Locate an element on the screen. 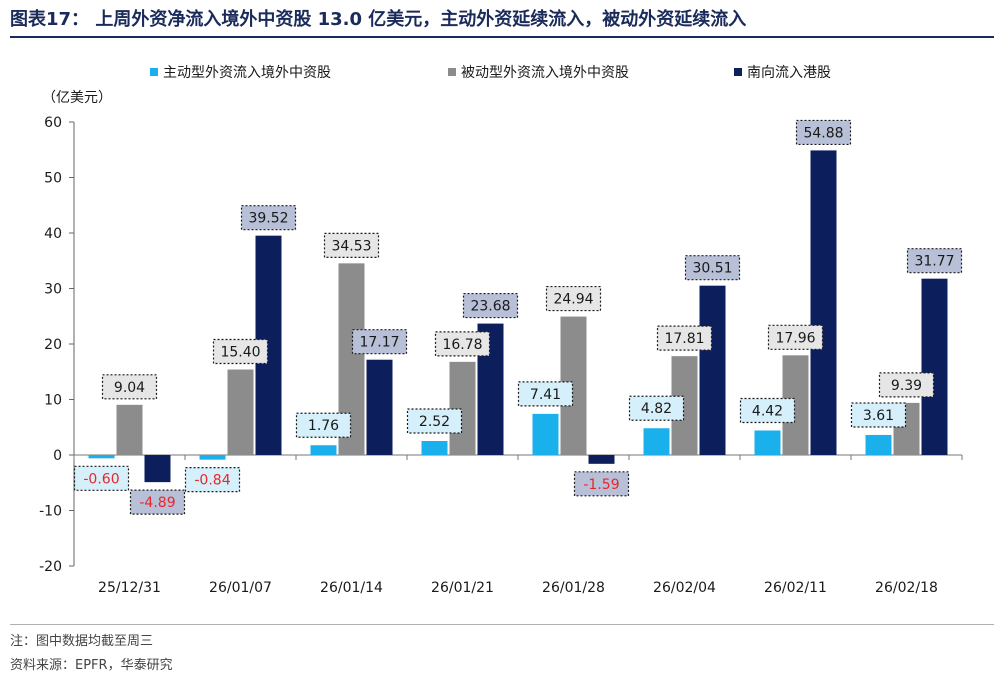 The image size is (1004, 682). y-tick-label: 20 is located at coordinates (53, 345).